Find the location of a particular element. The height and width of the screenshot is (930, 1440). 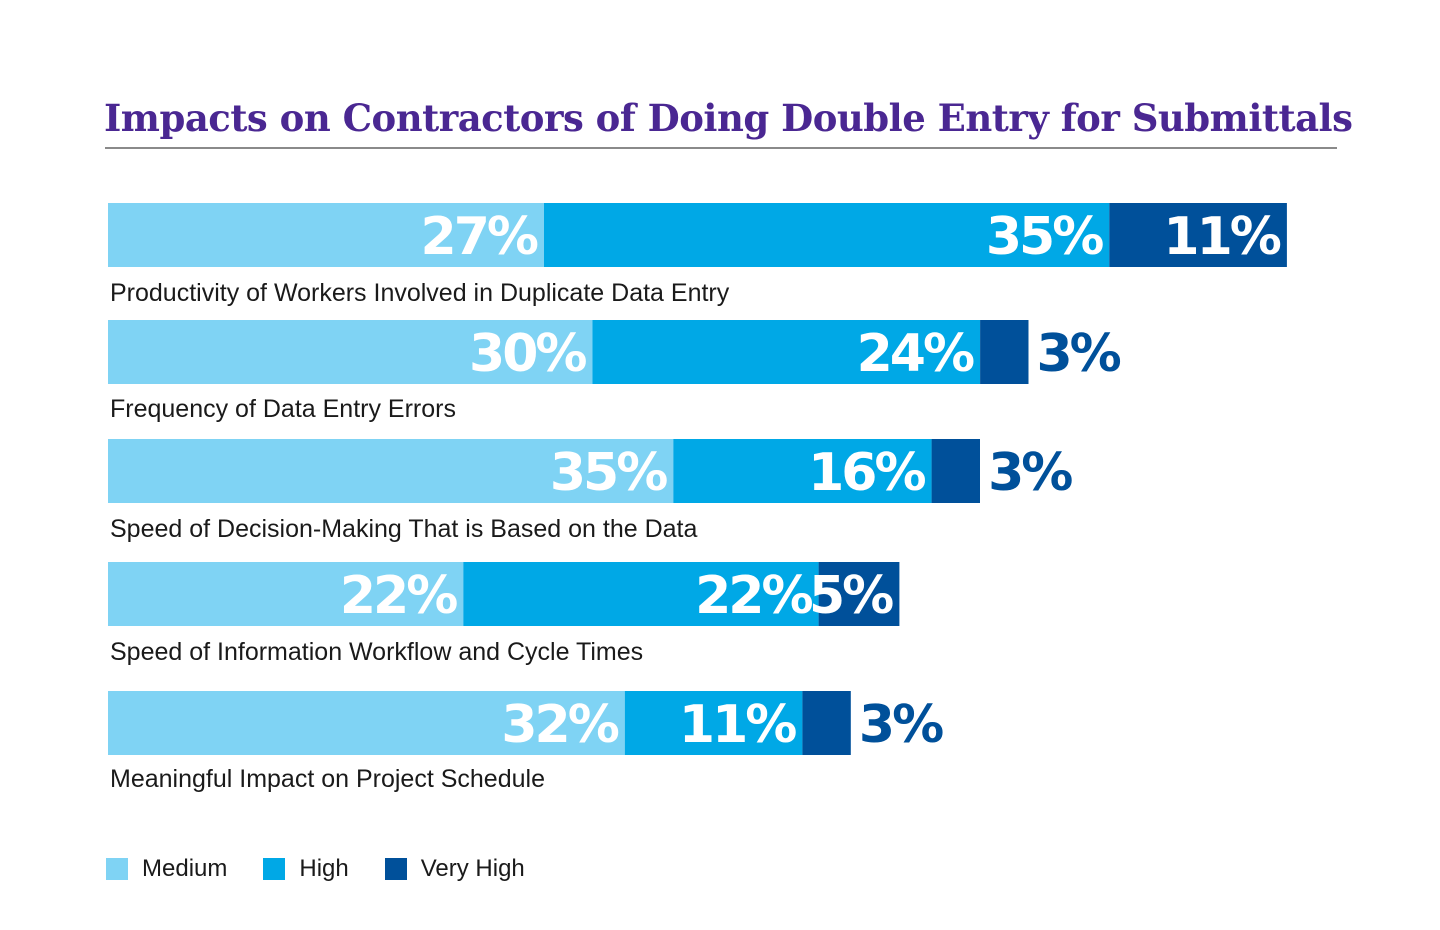

data-label-high: 22% is located at coordinates (753, 596).